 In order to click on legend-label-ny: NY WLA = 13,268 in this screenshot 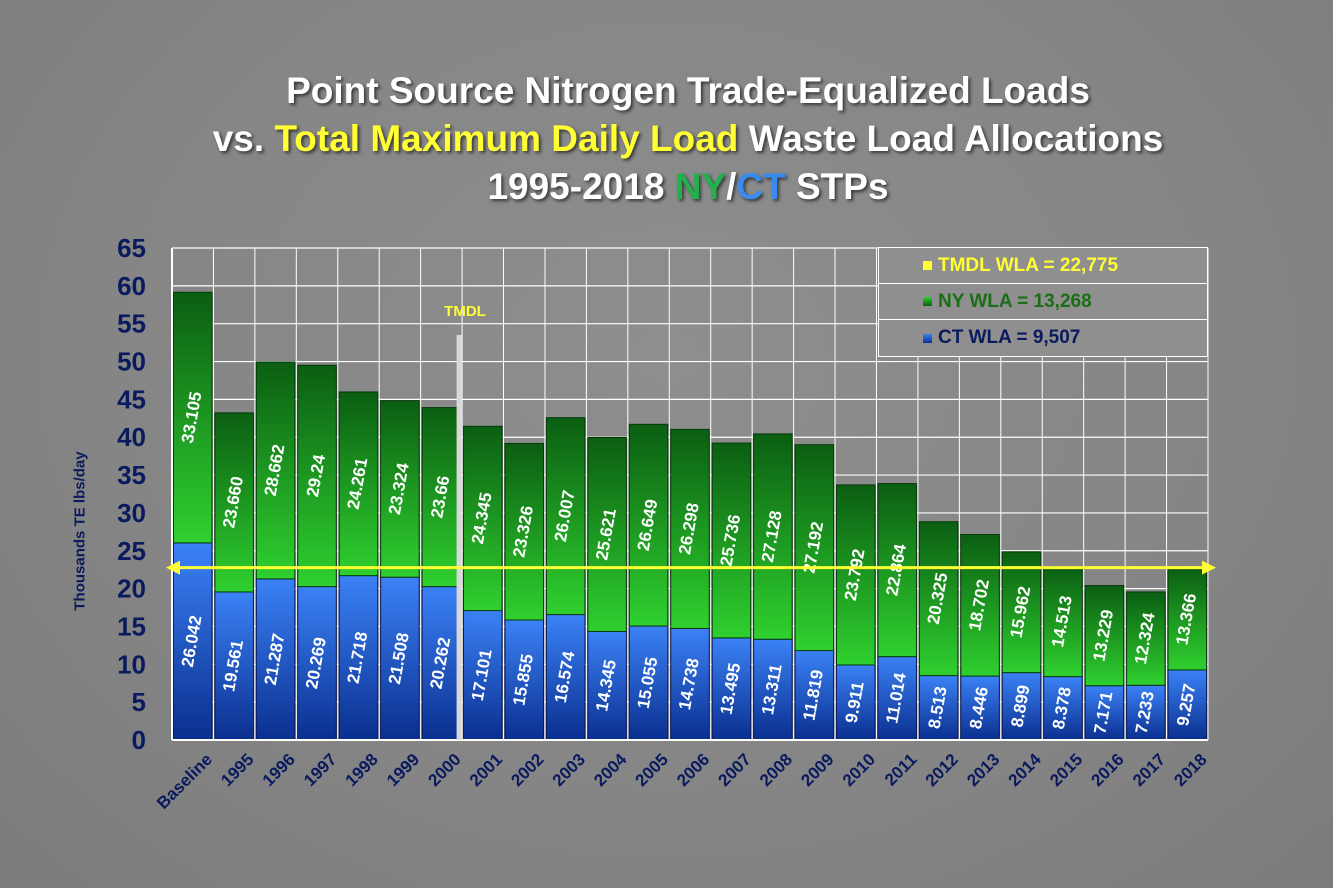, I will do `click(1015, 301)`.